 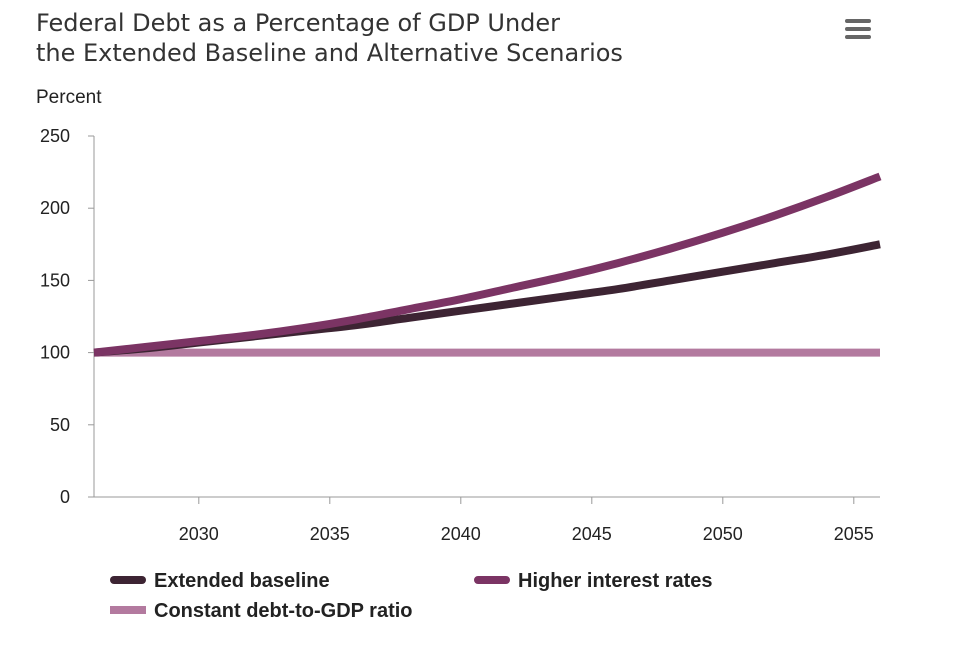 What do you see at coordinates (330, 534) in the screenshot?
I see `x-tick-label: 2035` at bounding box center [330, 534].